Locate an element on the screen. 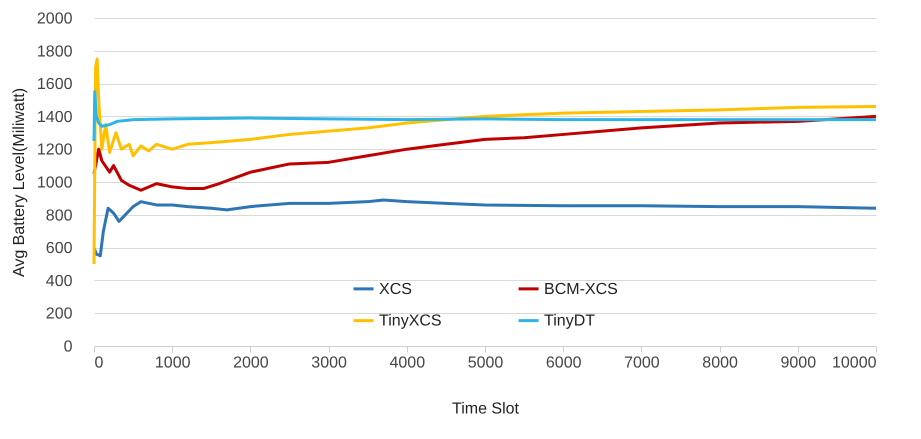 Image resolution: width=921 pixels, height=439 pixels. y-tick-label: 1600 is located at coordinates (54, 85).